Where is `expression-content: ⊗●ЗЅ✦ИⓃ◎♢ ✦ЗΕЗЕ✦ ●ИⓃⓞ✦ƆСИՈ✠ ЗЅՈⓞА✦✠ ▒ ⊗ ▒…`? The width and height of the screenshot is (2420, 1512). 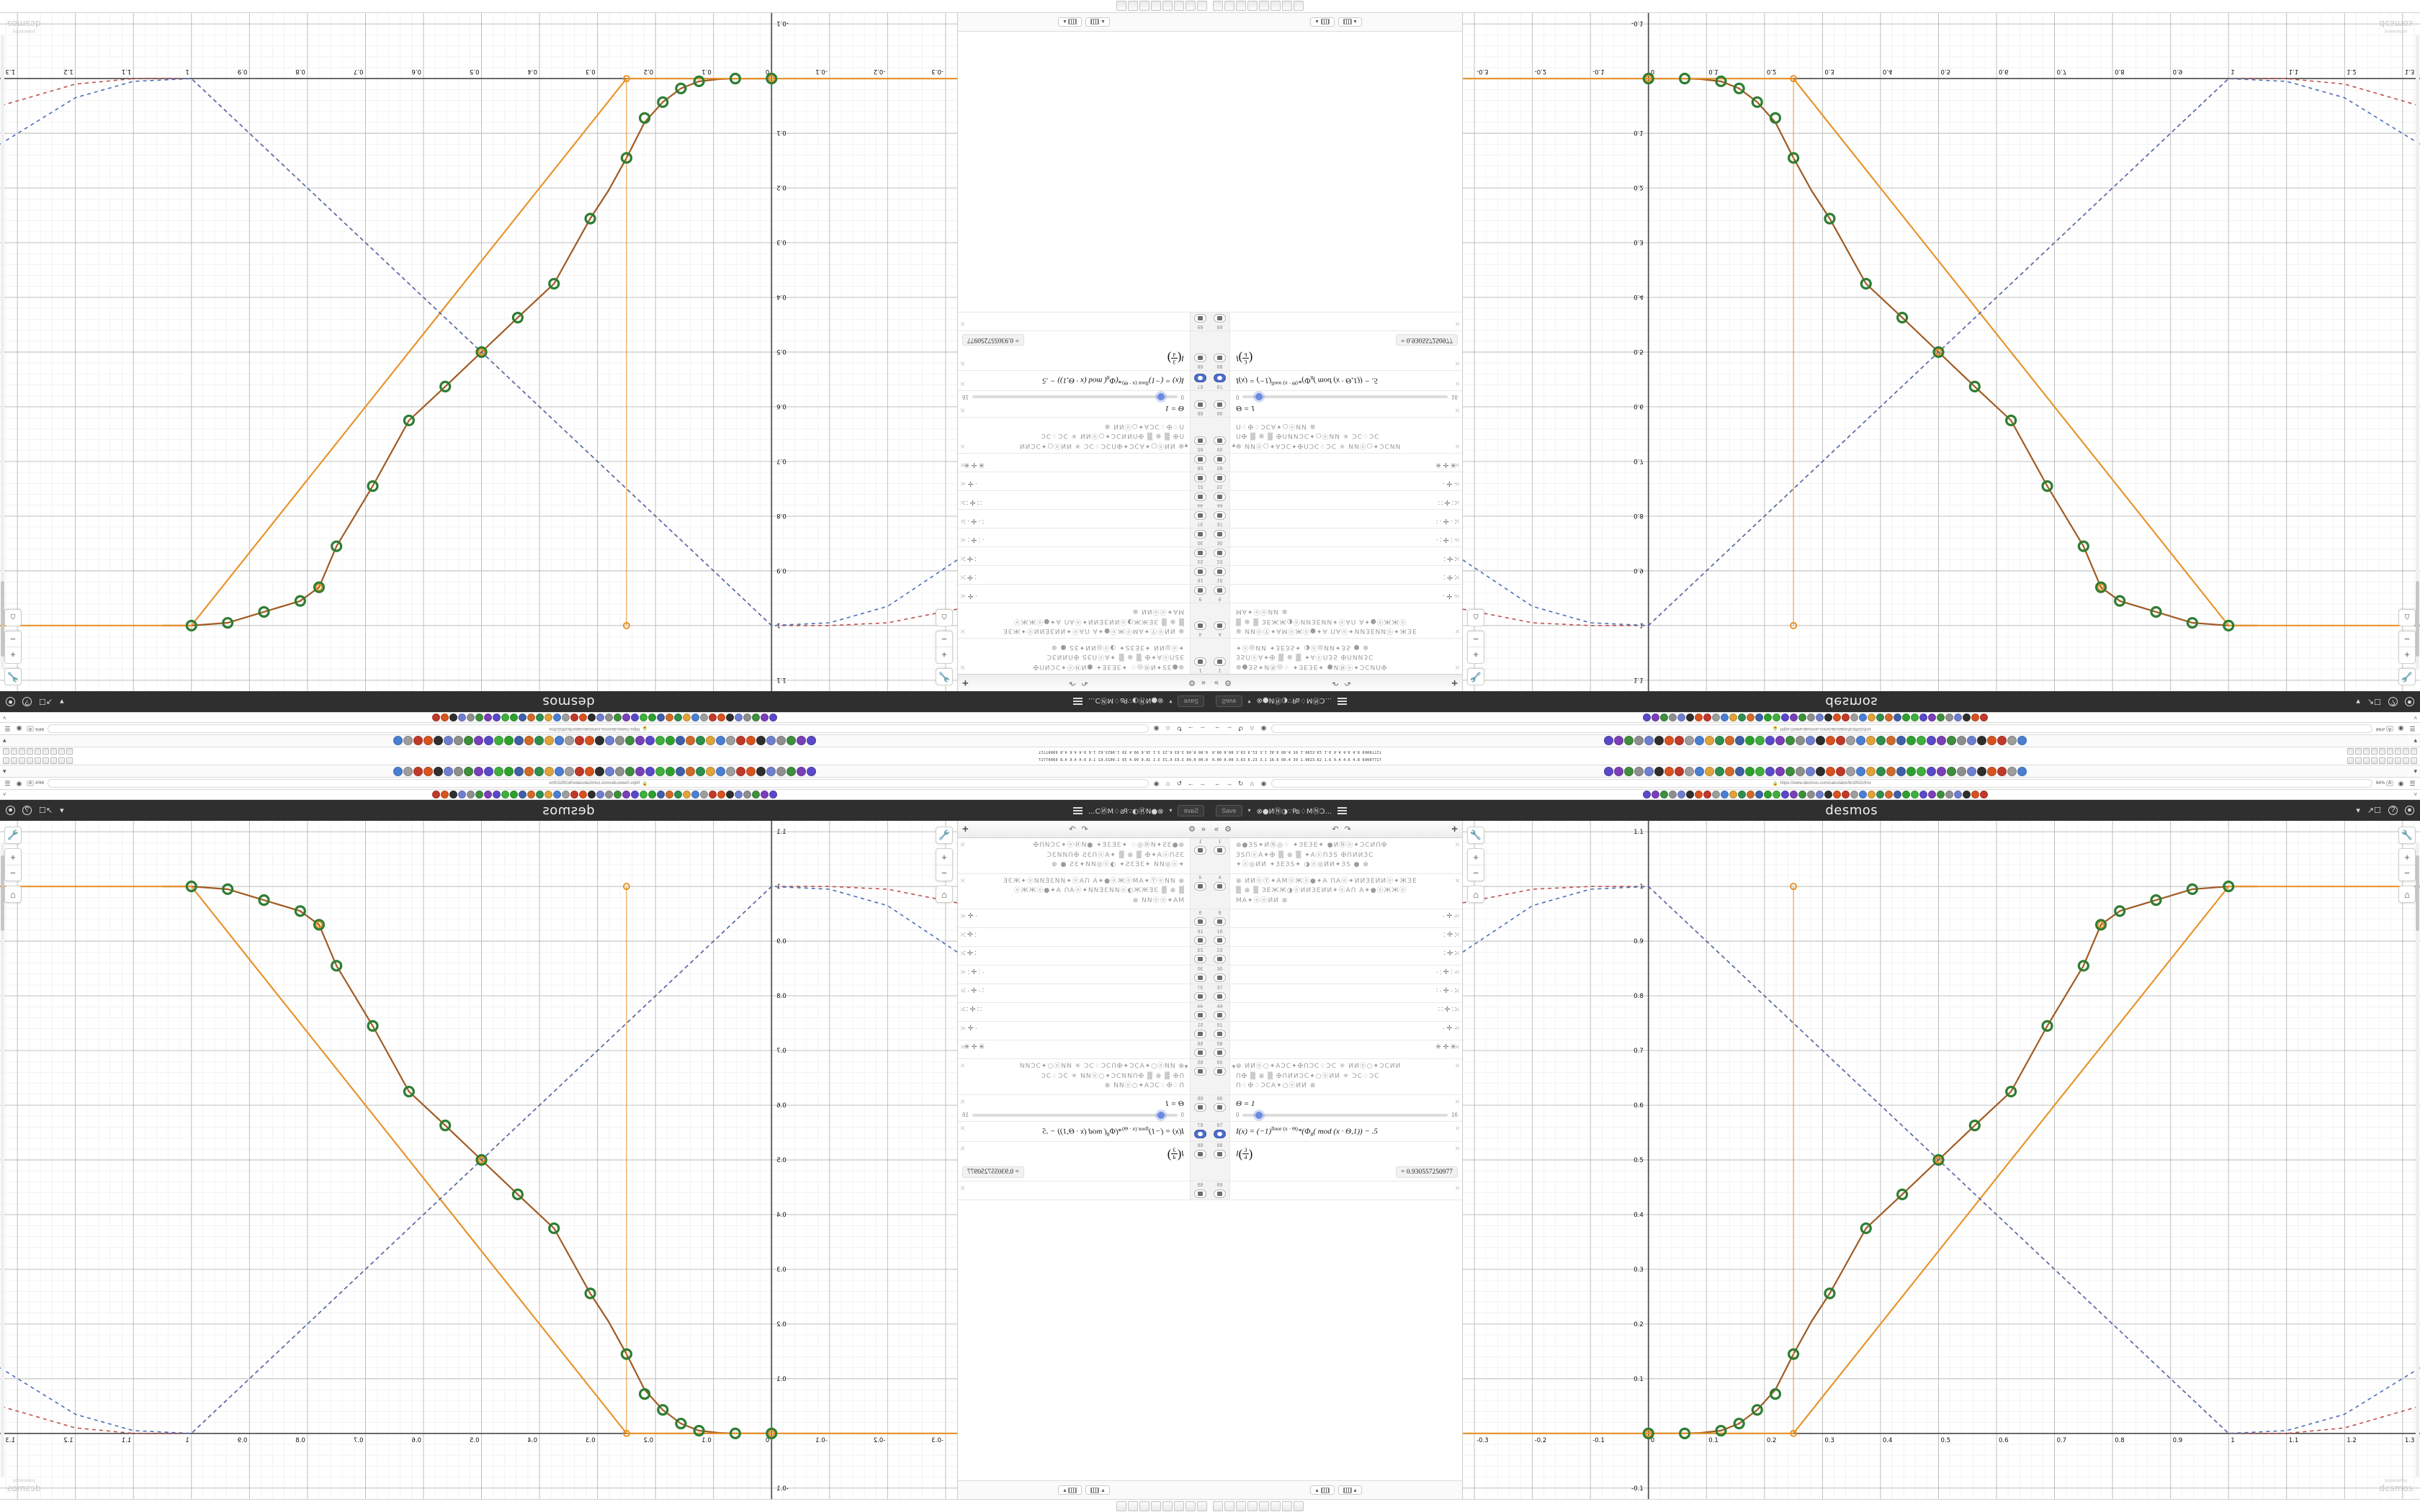
expression-content: ⊗●ЗЅ✦ИⓃ◎♢ ✦ЗΕЗЕ✦ ●ИⓃⓞ✦ƆСИՈ✠ ЗЅՈⓞА✦✠ ▒ ⊗ ▒… is located at coordinates (1074, 657).